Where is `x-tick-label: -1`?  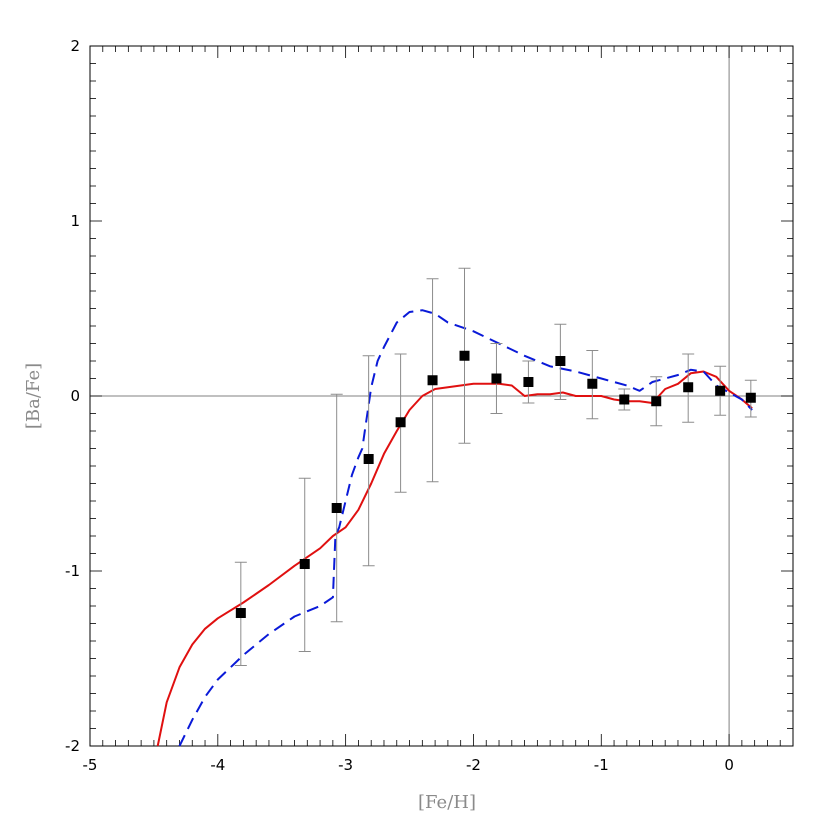
x-tick-label: -1 is located at coordinates (601, 765).